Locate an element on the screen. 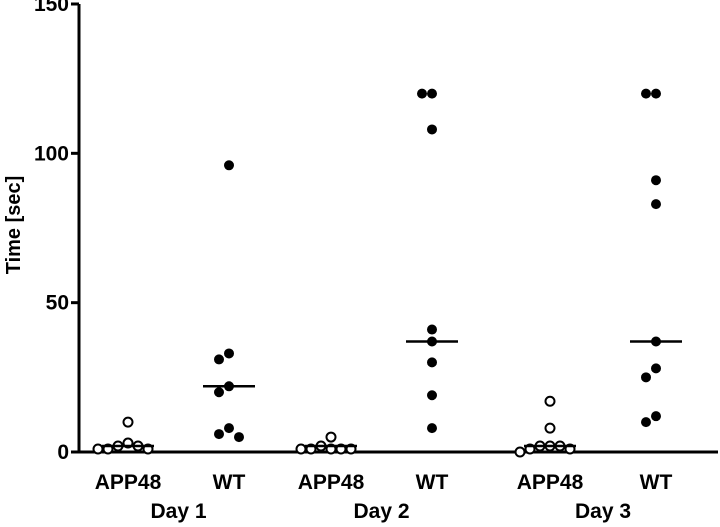  y-tick-label: 50 is located at coordinates (57, 303).